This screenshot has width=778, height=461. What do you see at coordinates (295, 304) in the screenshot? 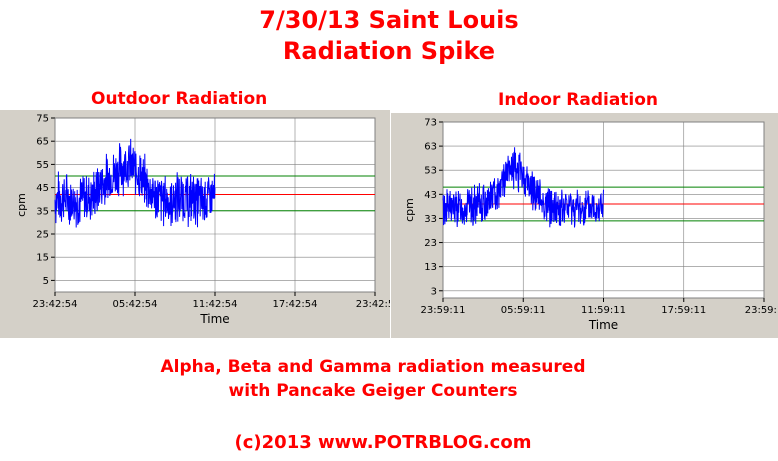
I see `x-tick-label: 17:42:54` at bounding box center [295, 304].